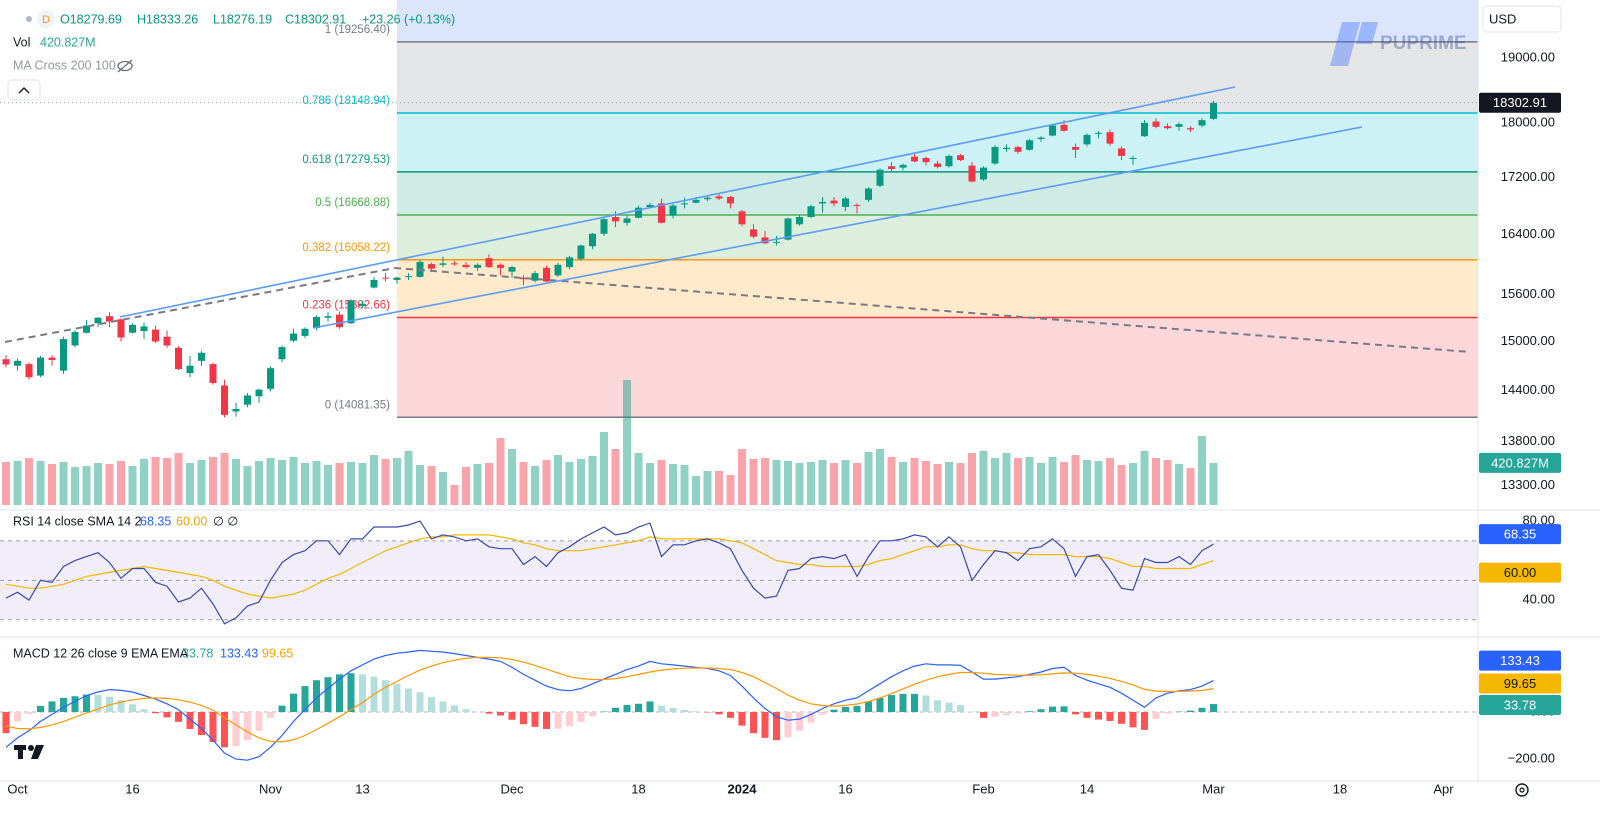 The width and height of the screenshot is (1600, 824). What do you see at coordinates (242, 19) in the screenshot?
I see `ohlc-low: L18276.19` at bounding box center [242, 19].